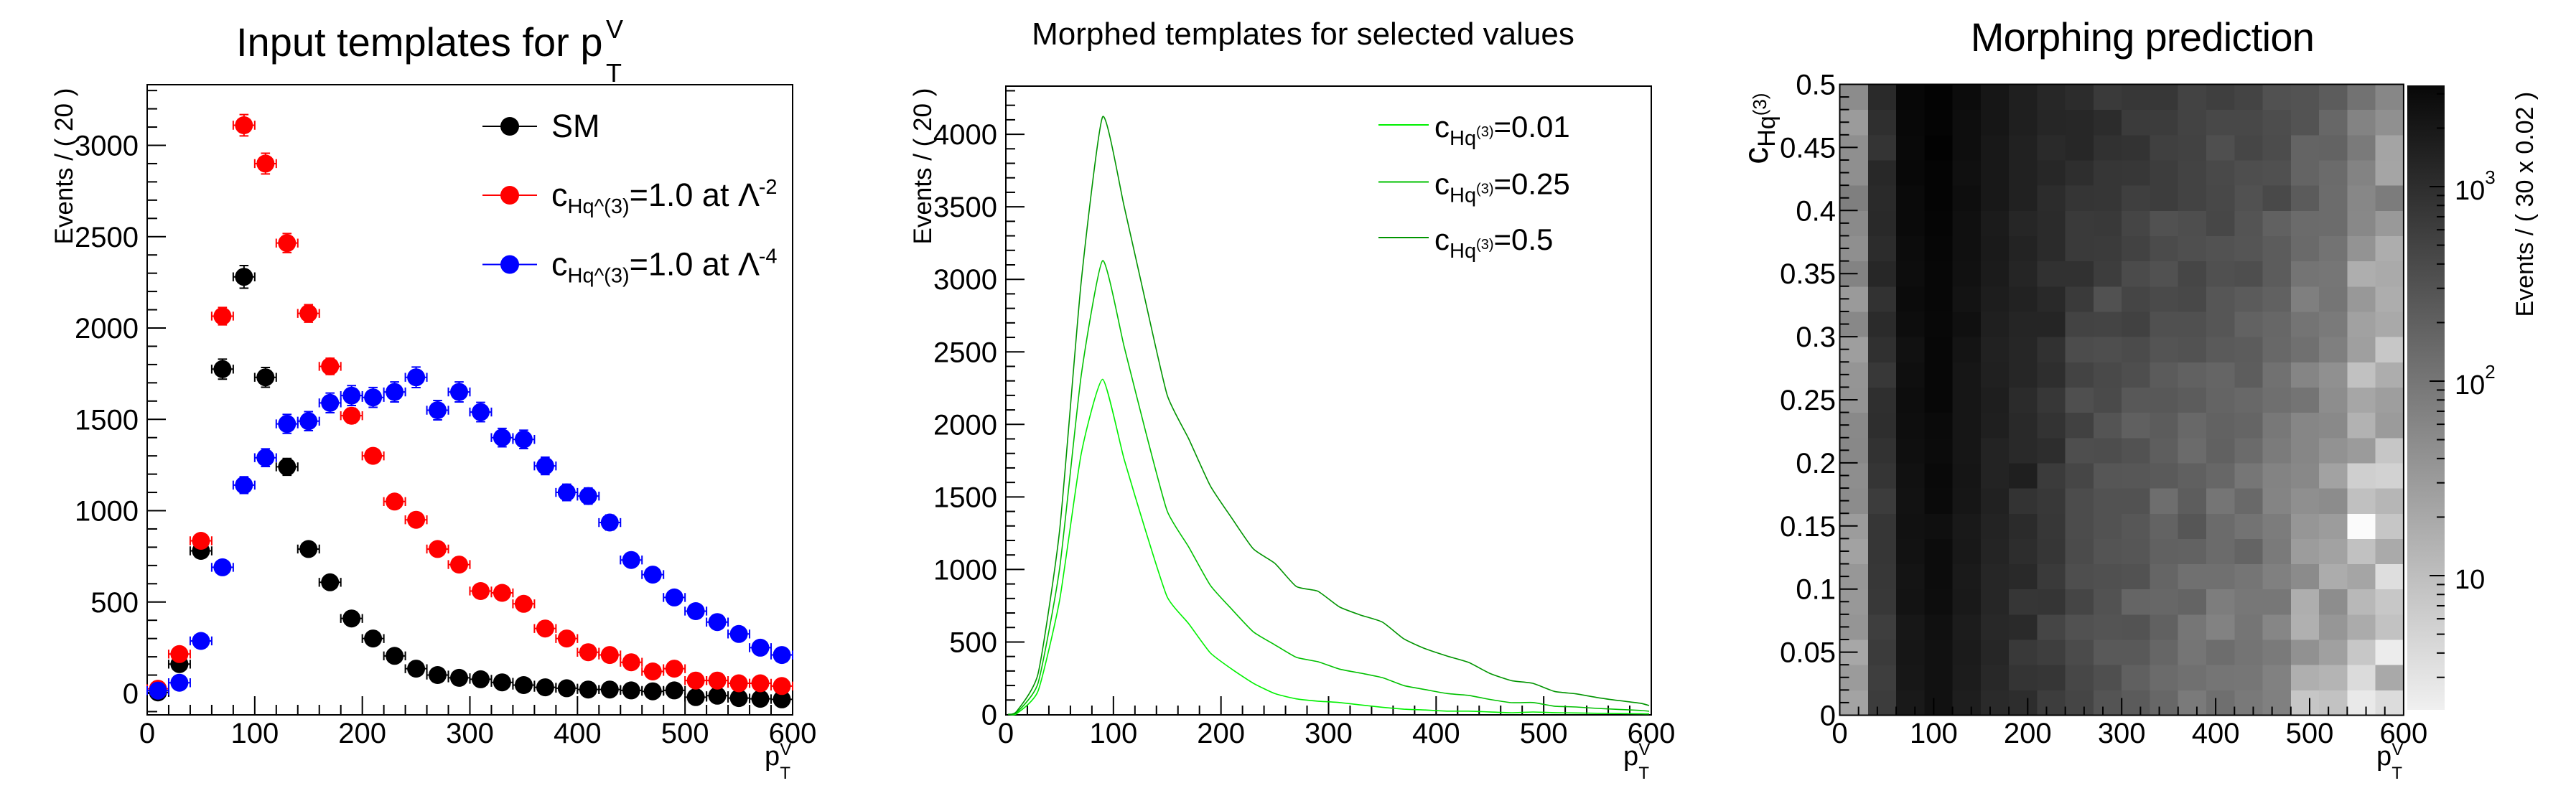  Describe the element at coordinates (1816, 86) in the screenshot. I see `svg-text: 0.5` at that location.